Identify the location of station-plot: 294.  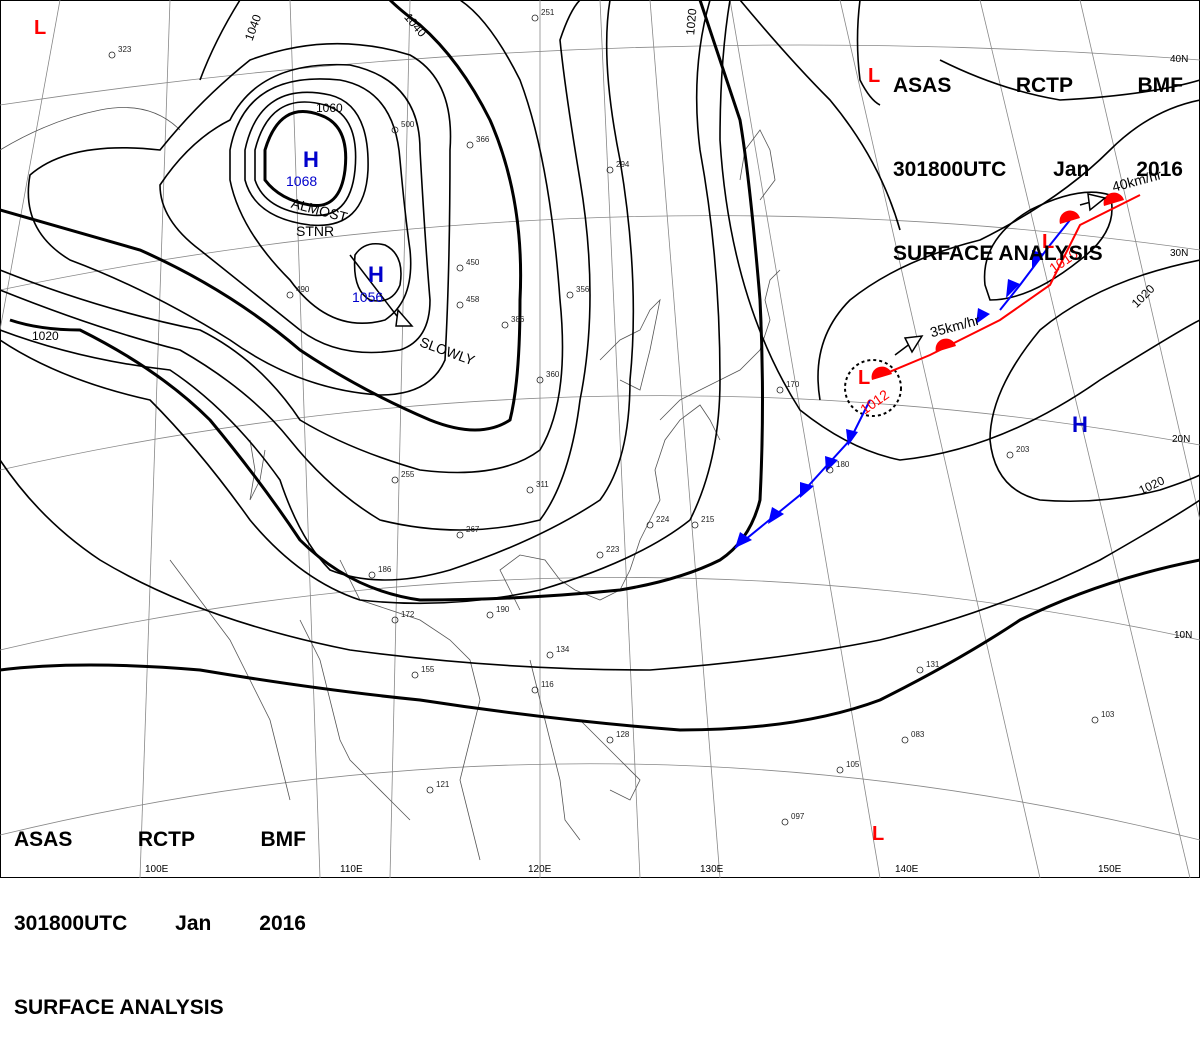
(618, 167).